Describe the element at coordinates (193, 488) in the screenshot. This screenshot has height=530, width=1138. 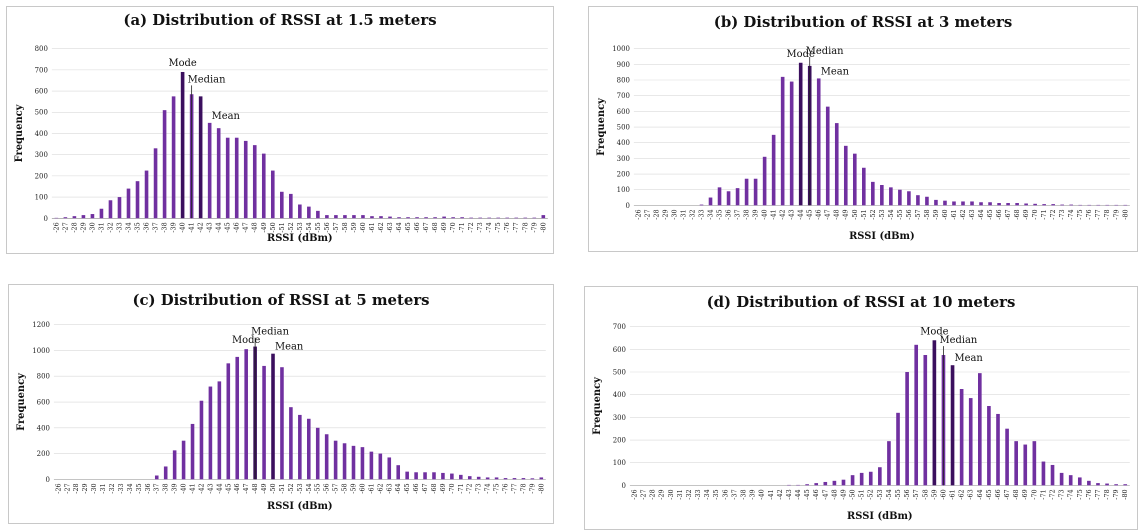
I see `chart-2-x-tick-label: -41` at that location.